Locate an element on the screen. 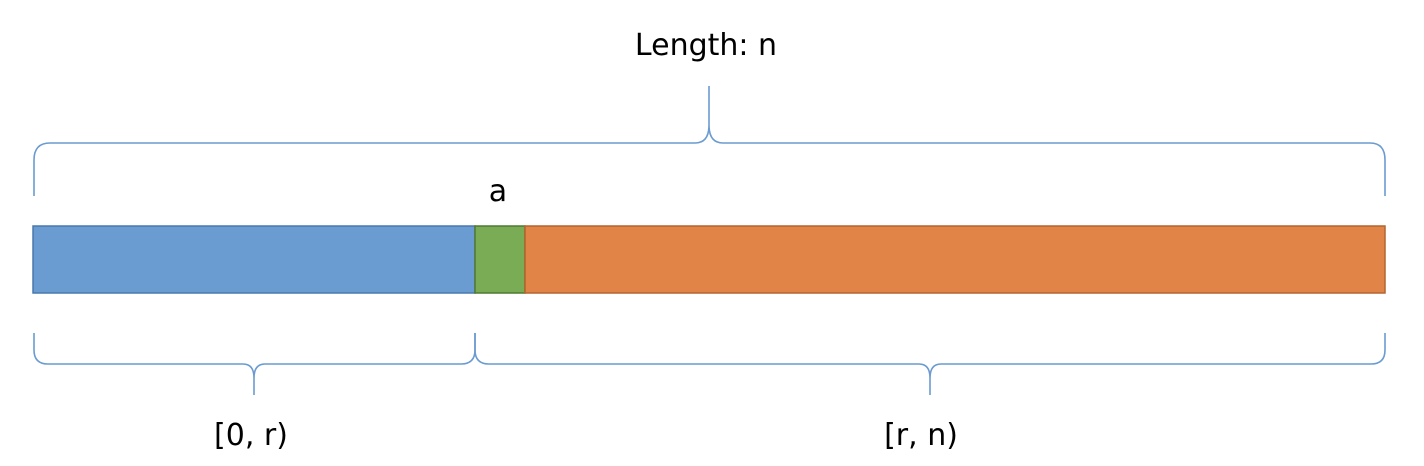 This screenshot has height=466, width=1424. length-label: Length: n is located at coordinates (706, 45).